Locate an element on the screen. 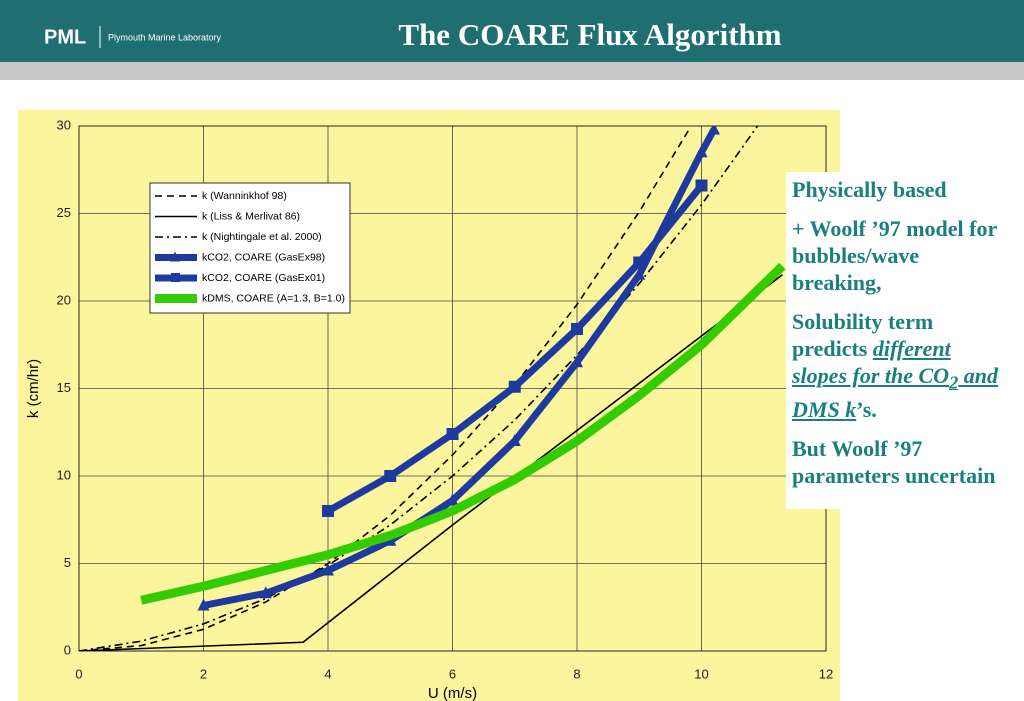 Image resolution: width=1024 pixels, height=701 pixels. x-axis-label: U (m/s) is located at coordinates (452, 693).